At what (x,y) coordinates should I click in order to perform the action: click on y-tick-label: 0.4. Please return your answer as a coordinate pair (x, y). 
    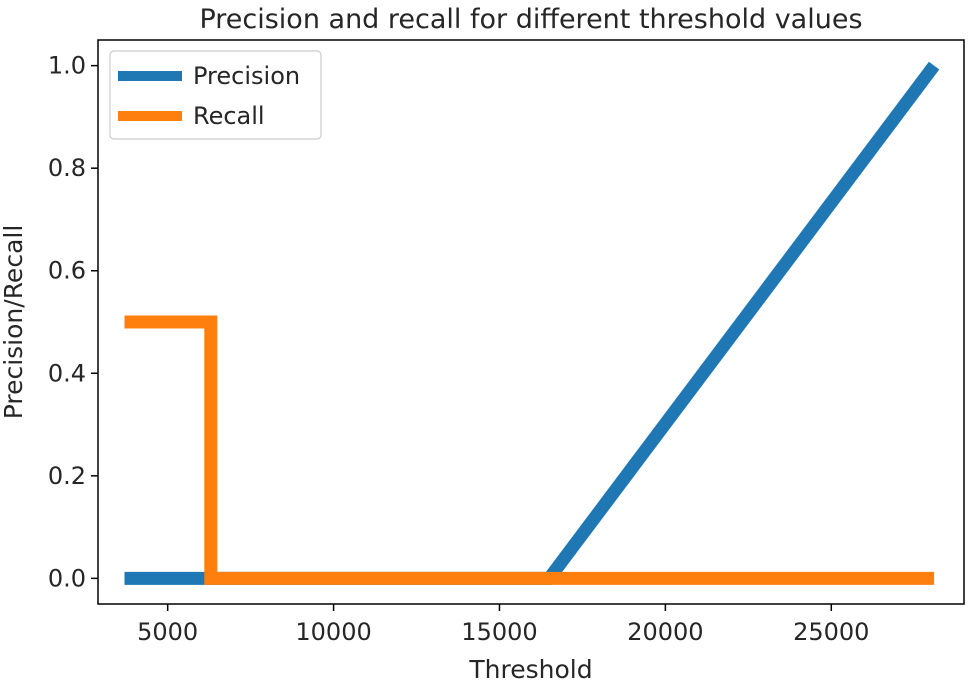
    Looking at the image, I should click on (67, 373).